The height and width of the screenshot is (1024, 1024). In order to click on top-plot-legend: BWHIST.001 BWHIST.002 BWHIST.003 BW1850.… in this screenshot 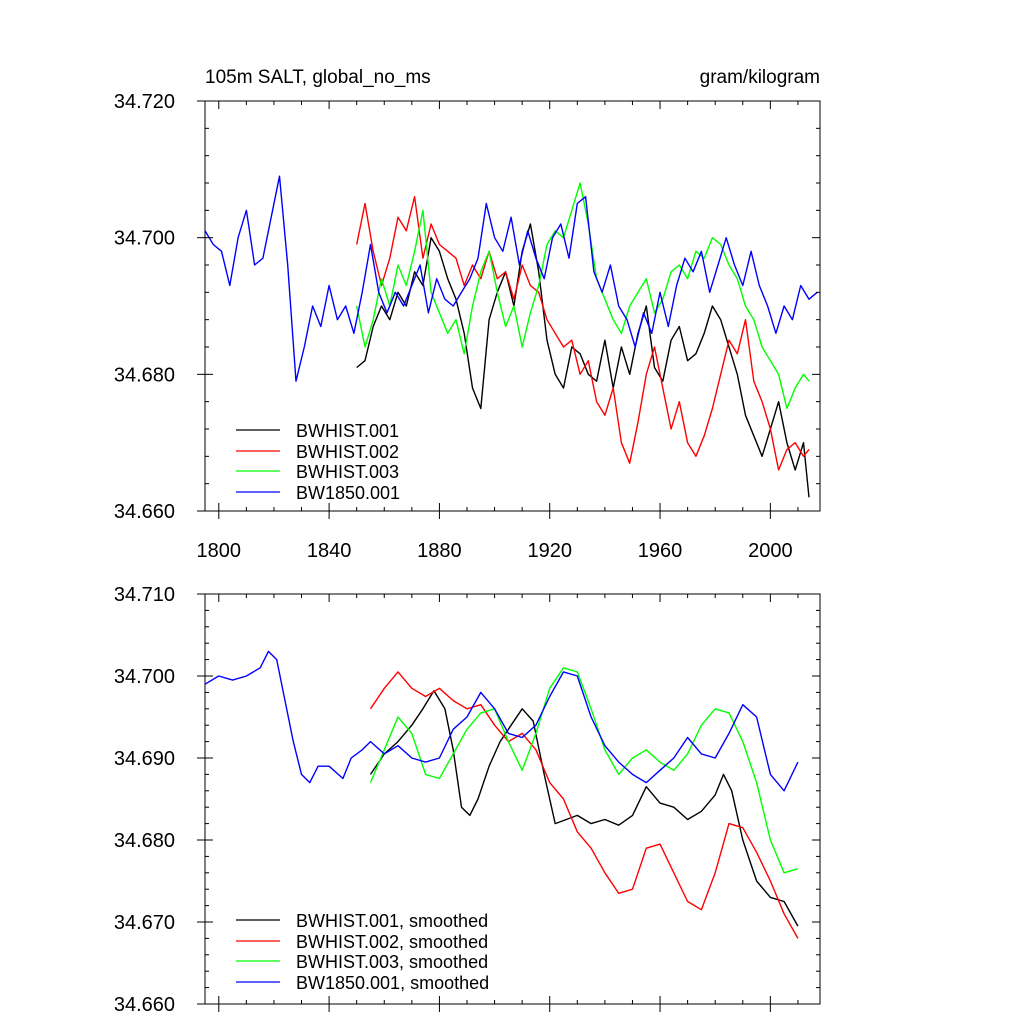, I will do `click(318, 462)`.